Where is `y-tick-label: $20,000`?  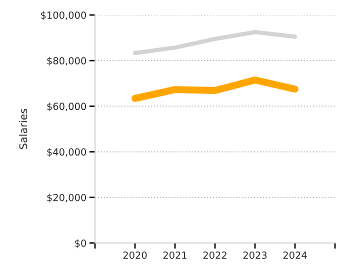
y-tick-label: $20,000 is located at coordinates (66, 198).